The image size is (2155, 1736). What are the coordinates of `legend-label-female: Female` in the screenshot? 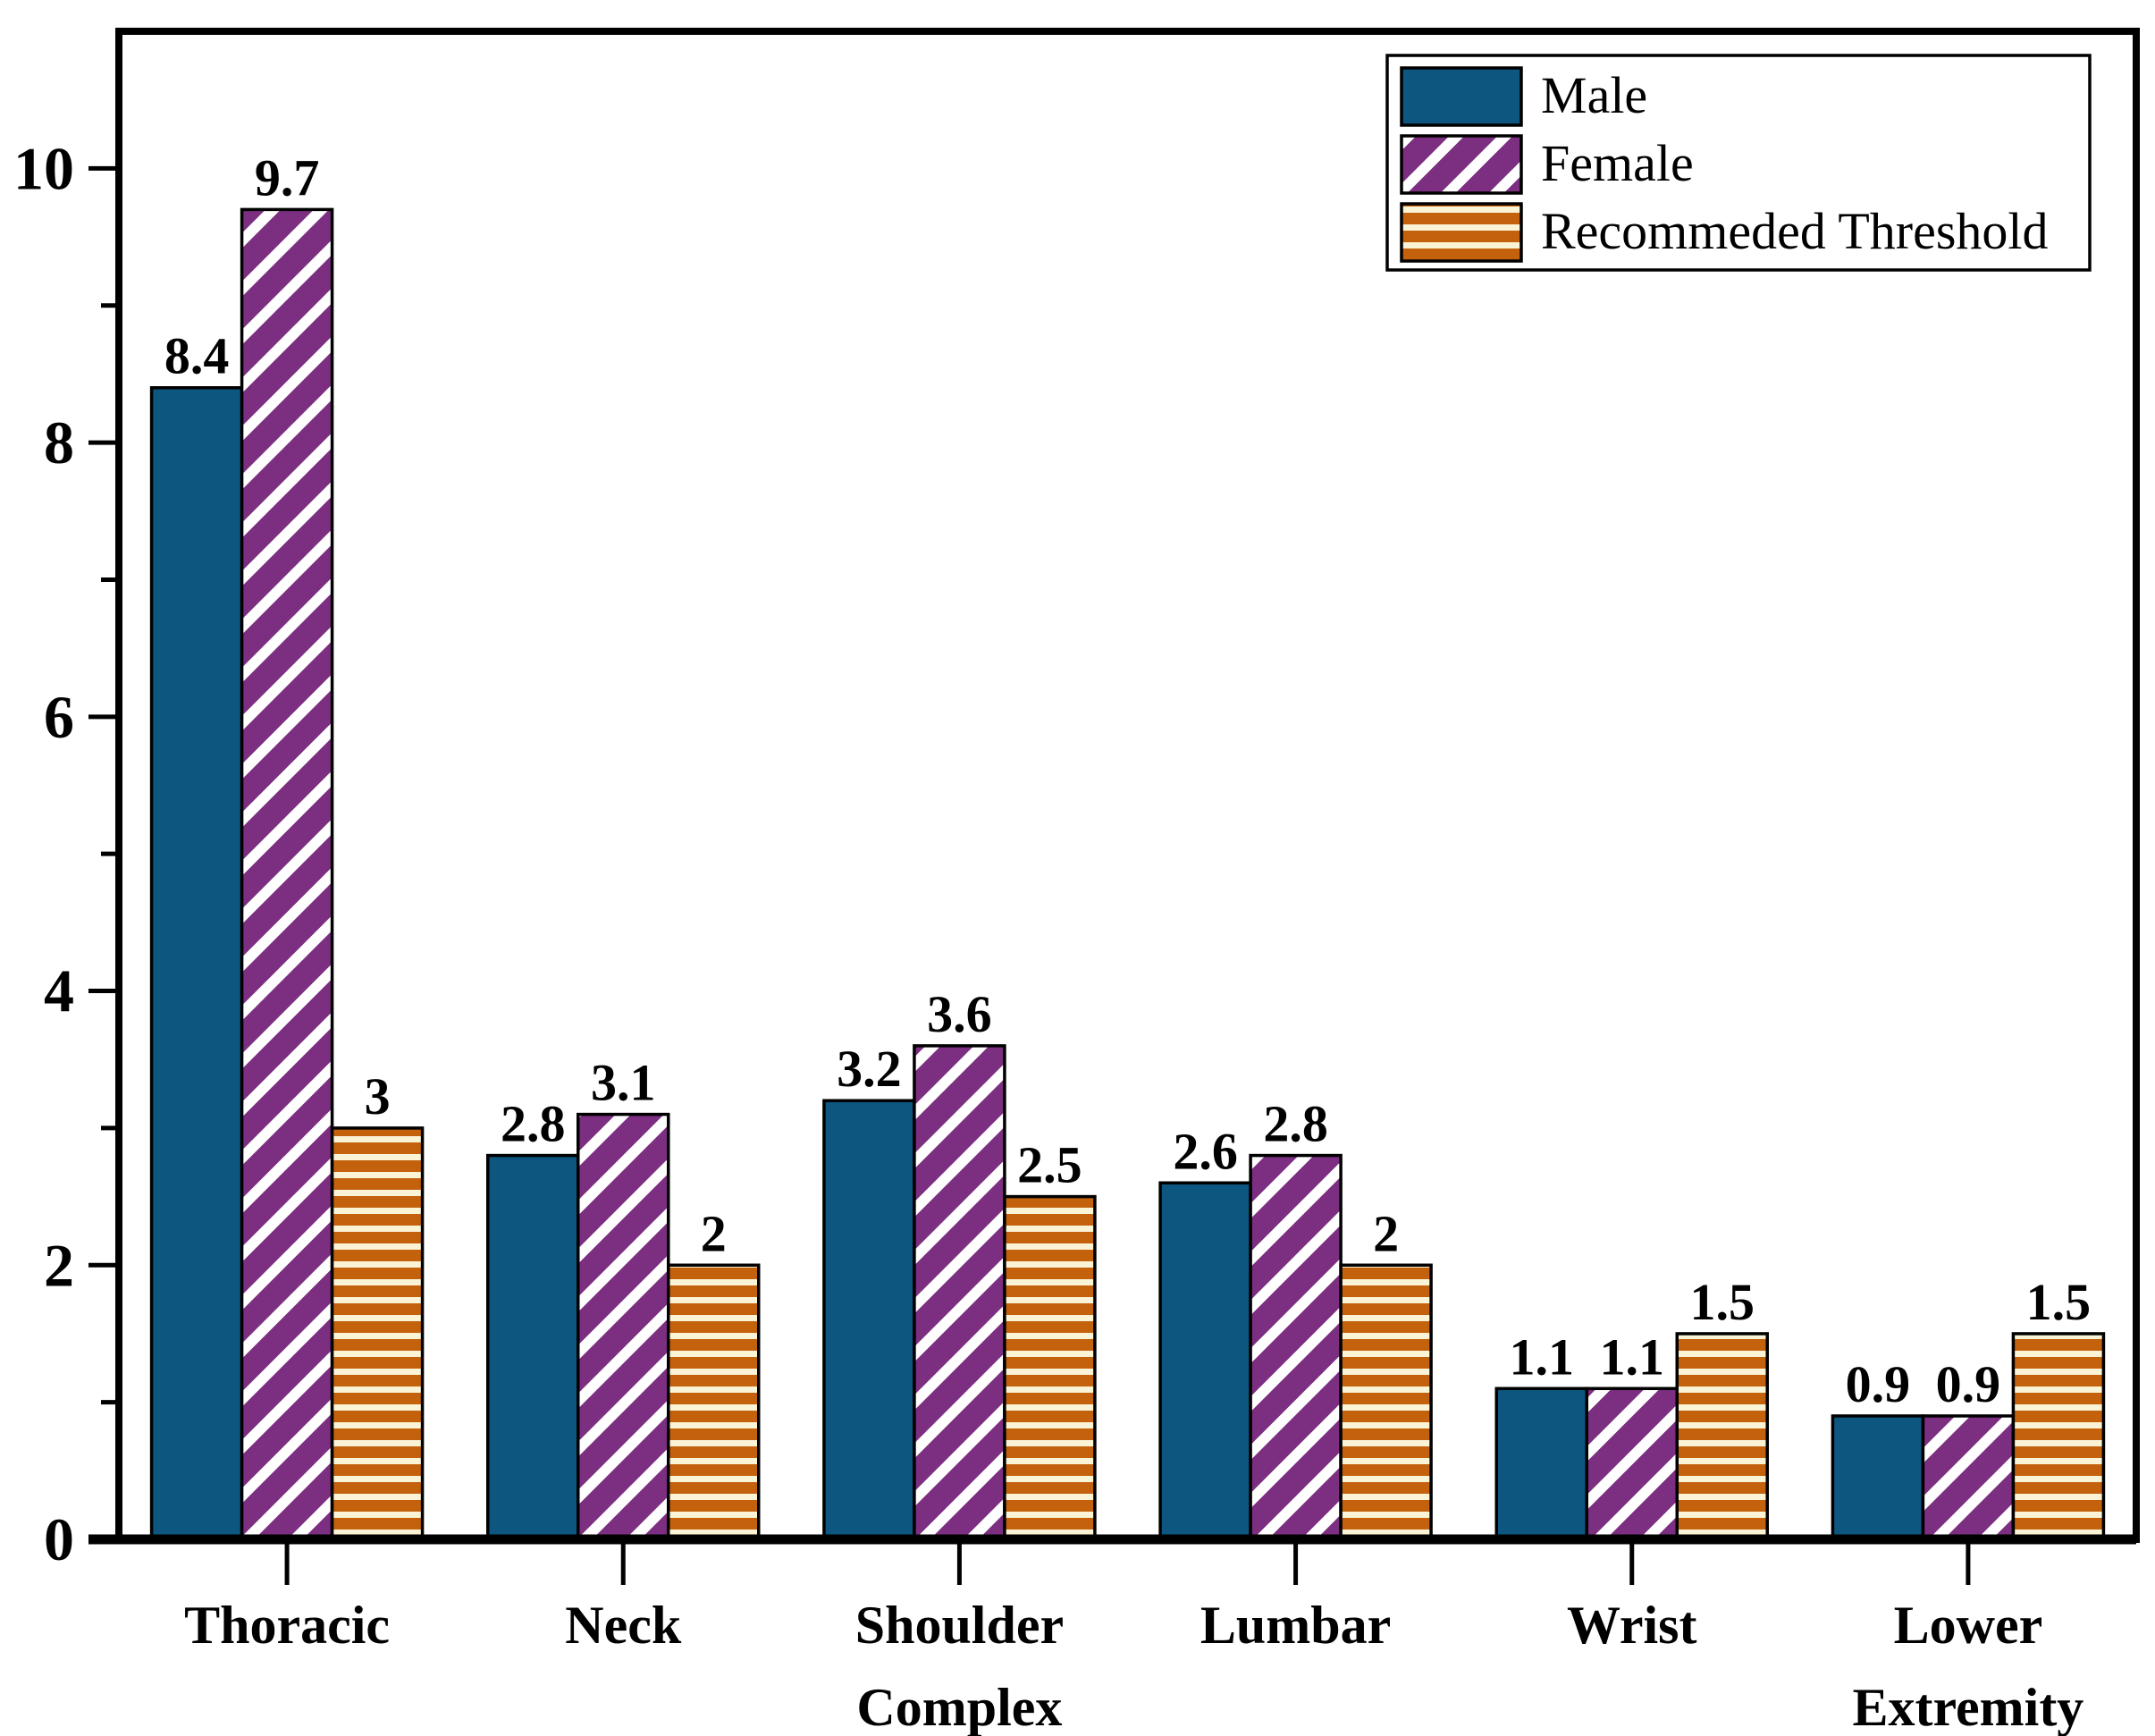 It's located at (1618, 163).